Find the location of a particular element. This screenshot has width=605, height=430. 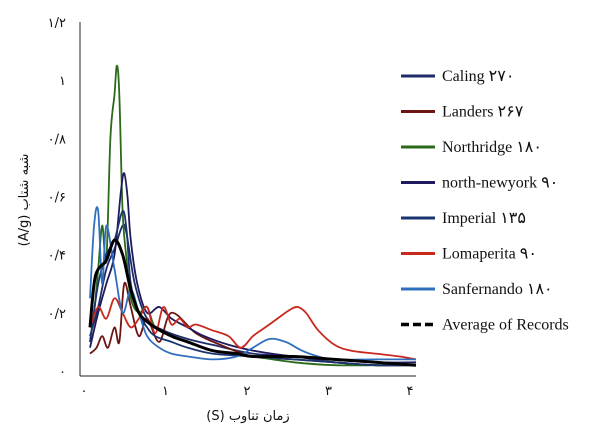

legend-label-5: Imperial ۱۳۵ is located at coordinates (484, 218).